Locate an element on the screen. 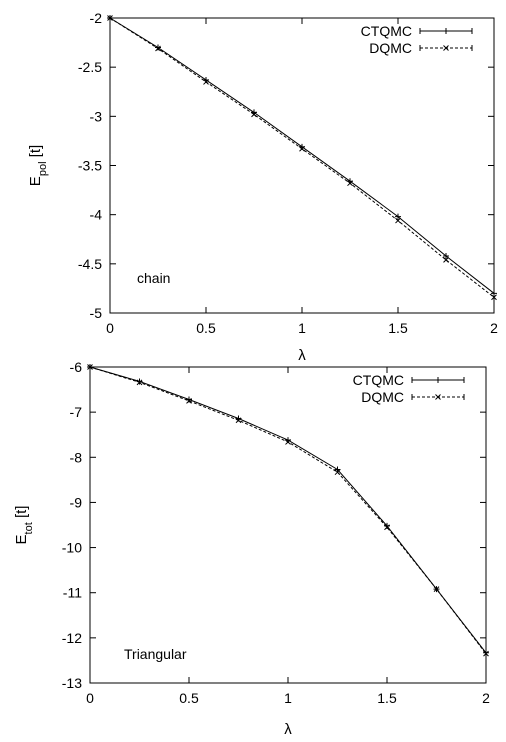 The width and height of the screenshot is (506, 742). y-tick-label: -2.5 is located at coordinates (90, 67).